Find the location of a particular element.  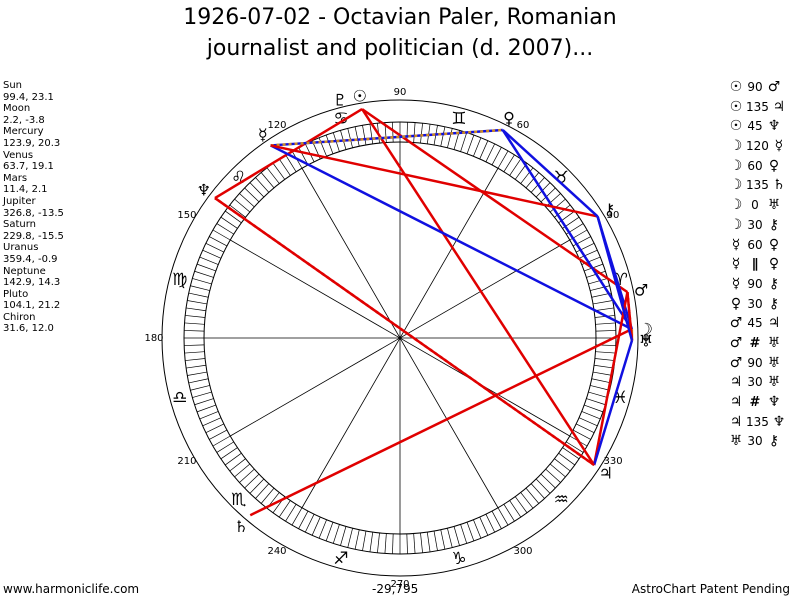

aspect-symbol: 30 is located at coordinates (755, 382).